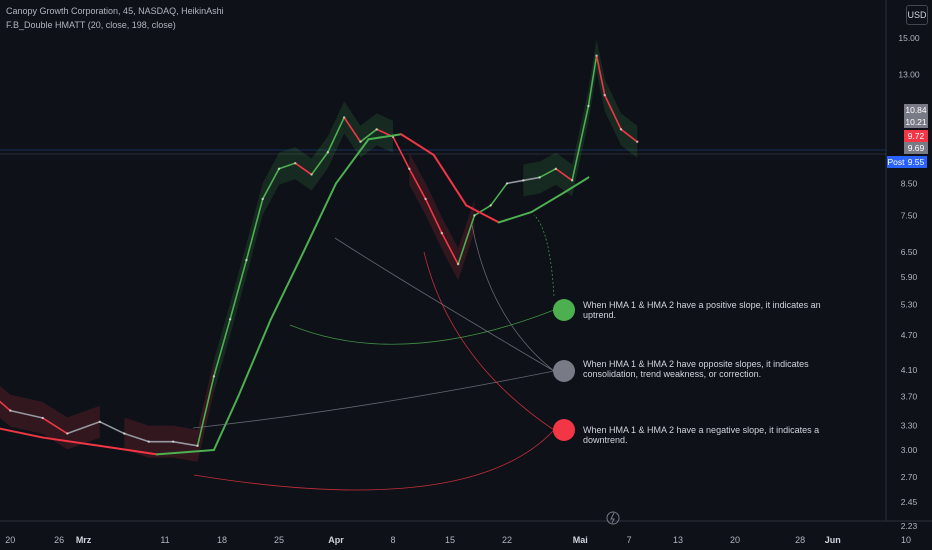  What do you see at coordinates (909, 526) in the screenshot?
I see `y-tick-label: 2.23` at bounding box center [909, 526].